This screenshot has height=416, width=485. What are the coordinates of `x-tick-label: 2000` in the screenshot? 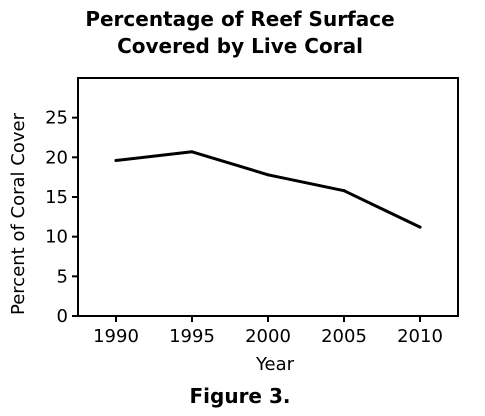 It's located at (268, 336).